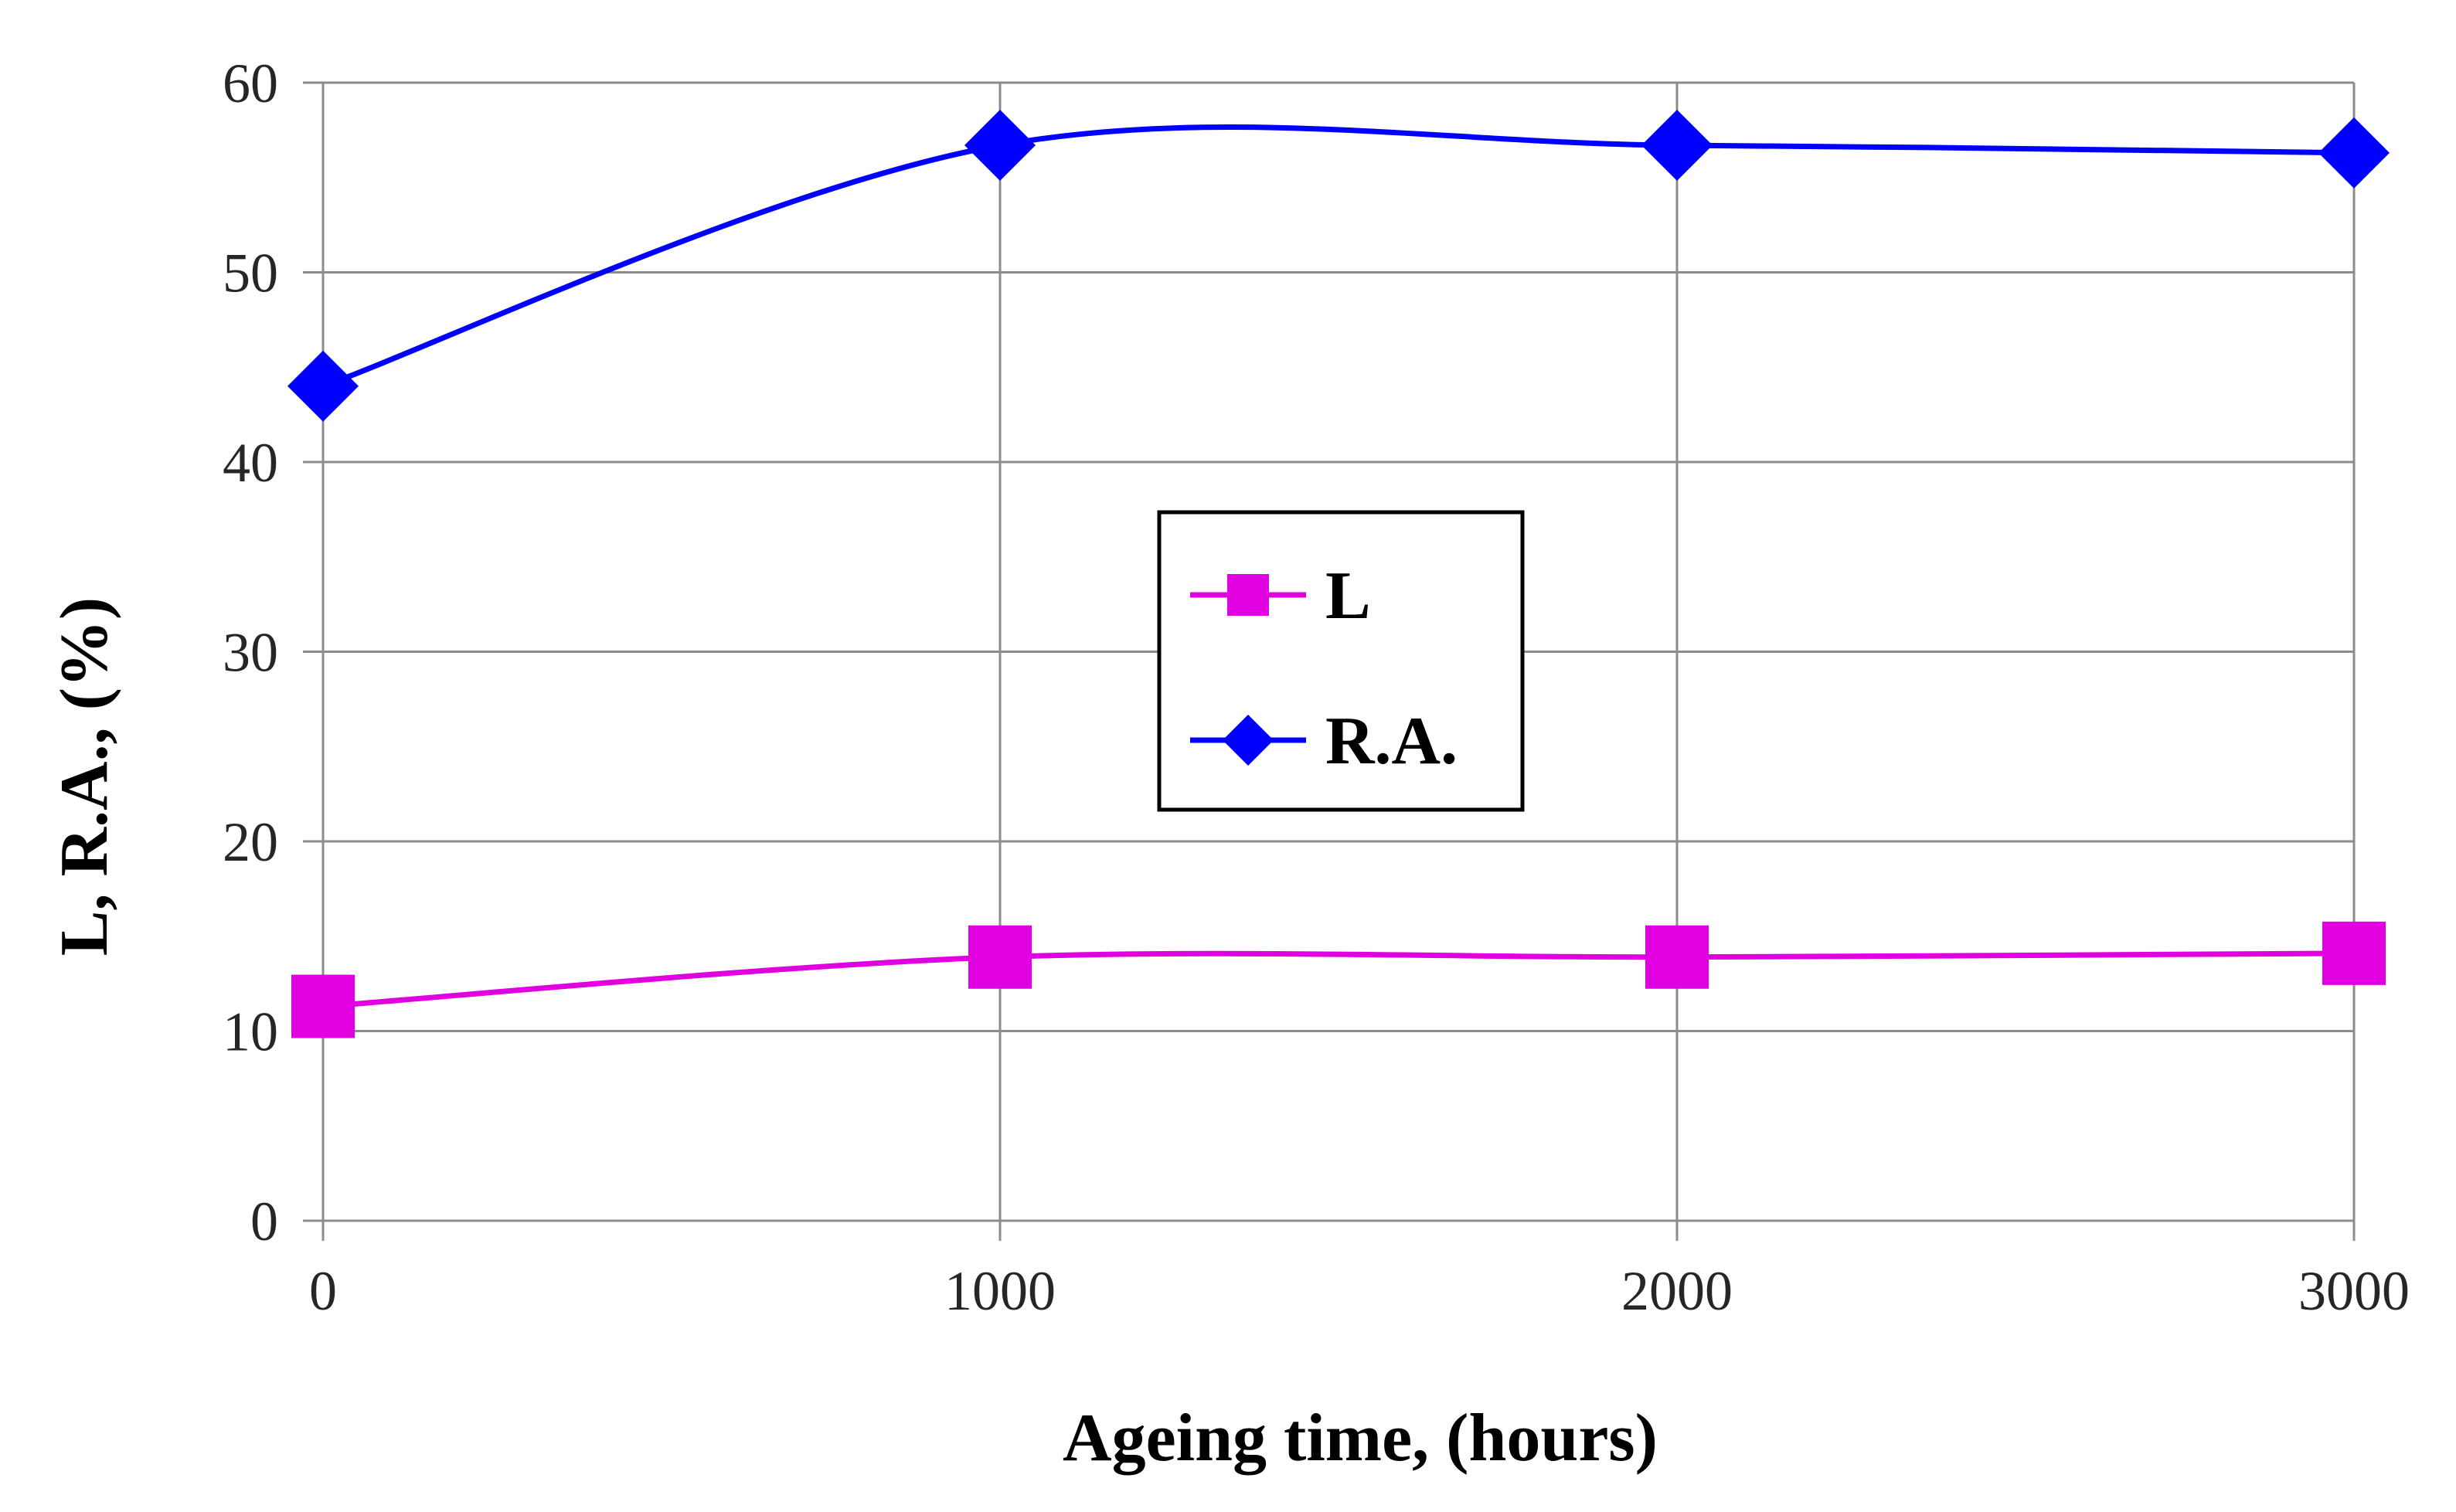 The height and width of the screenshot is (1512, 2456). Describe the element at coordinates (323, 1291) in the screenshot. I see `x-tick-label: 0` at that location.